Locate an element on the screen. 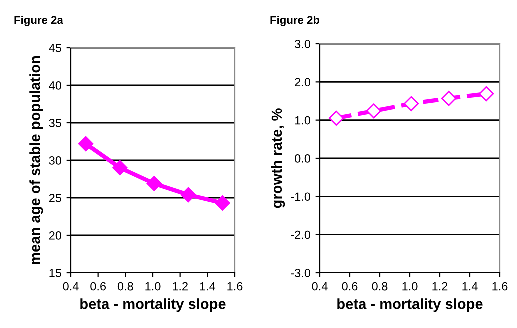 Image resolution: width=517 pixels, height=328 pixels. chart-title: Figure 2a is located at coordinates (39, 21).